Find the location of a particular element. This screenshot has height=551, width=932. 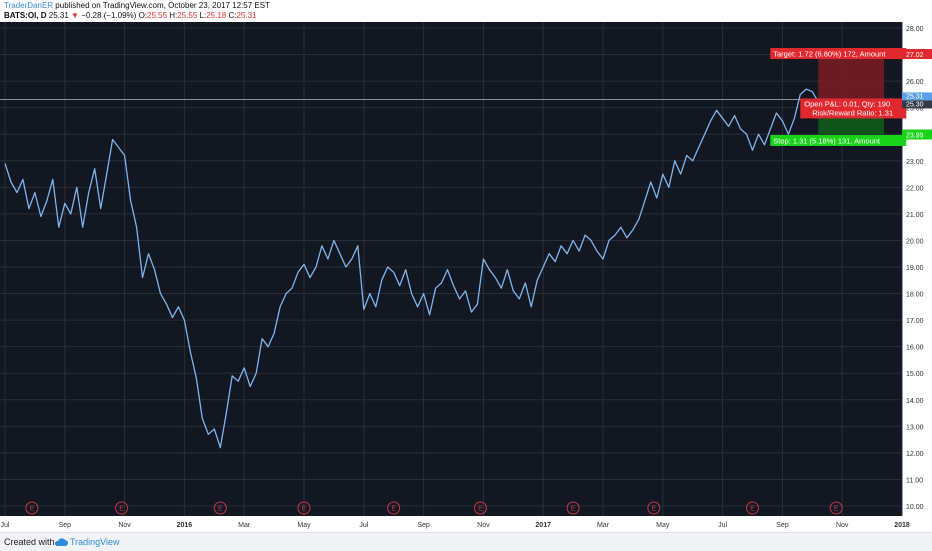

y-tick-label: 28.00 is located at coordinates (915, 29).